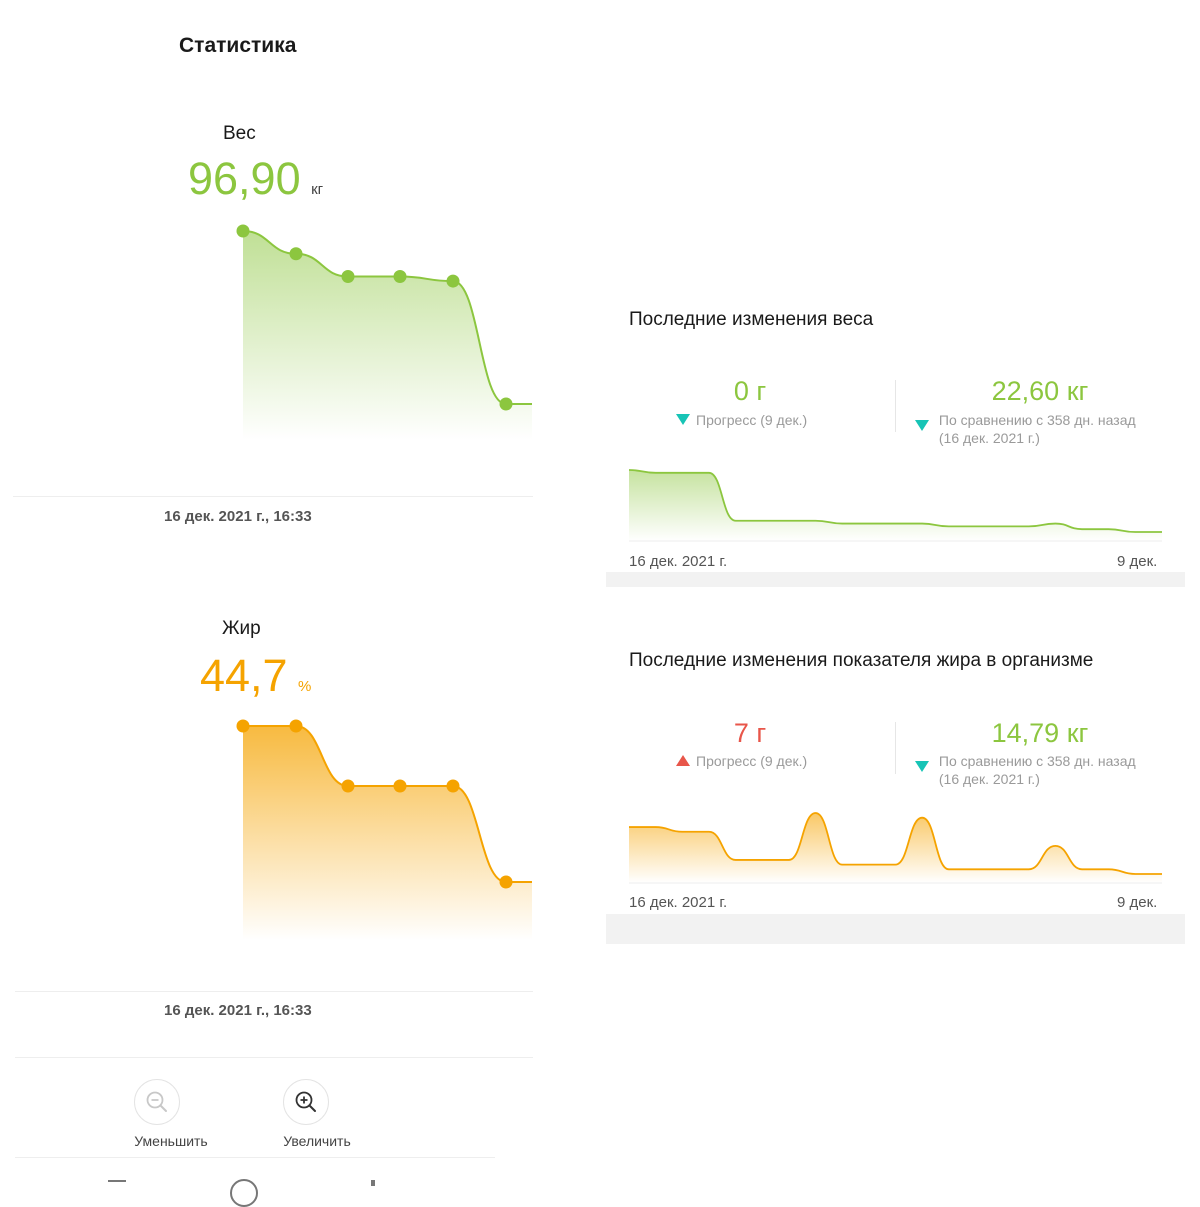  What do you see at coordinates (274, 1057) in the screenshot?
I see `zoom-divider` at bounding box center [274, 1057].